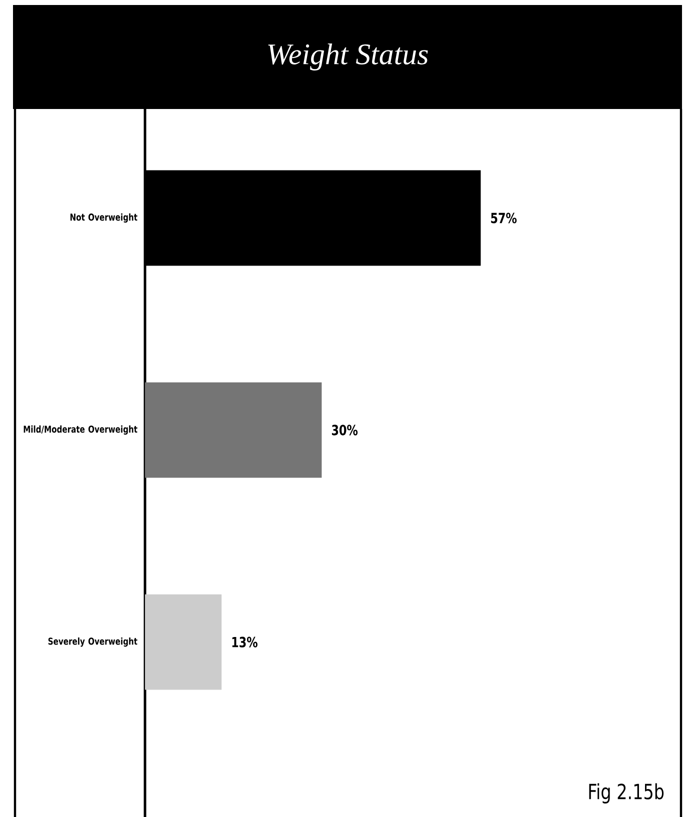 The height and width of the screenshot is (817, 691). Describe the element at coordinates (626, 793) in the screenshot. I see `annotation: Fig 2.15b` at that location.